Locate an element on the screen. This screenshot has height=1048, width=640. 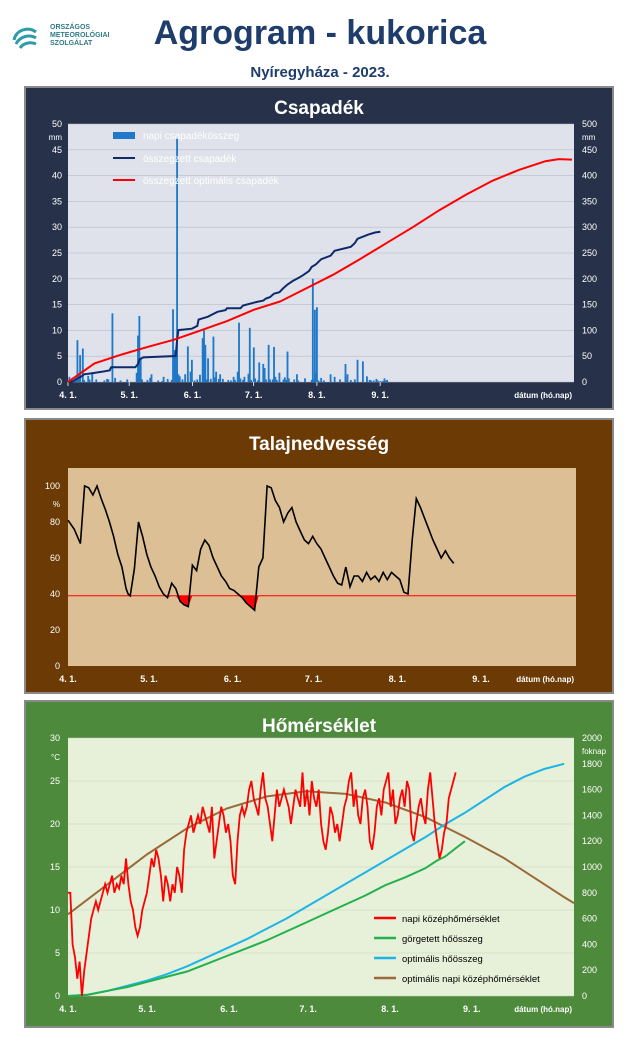
legend-label: görgetett hőösszeg is located at coordinates (442, 939).